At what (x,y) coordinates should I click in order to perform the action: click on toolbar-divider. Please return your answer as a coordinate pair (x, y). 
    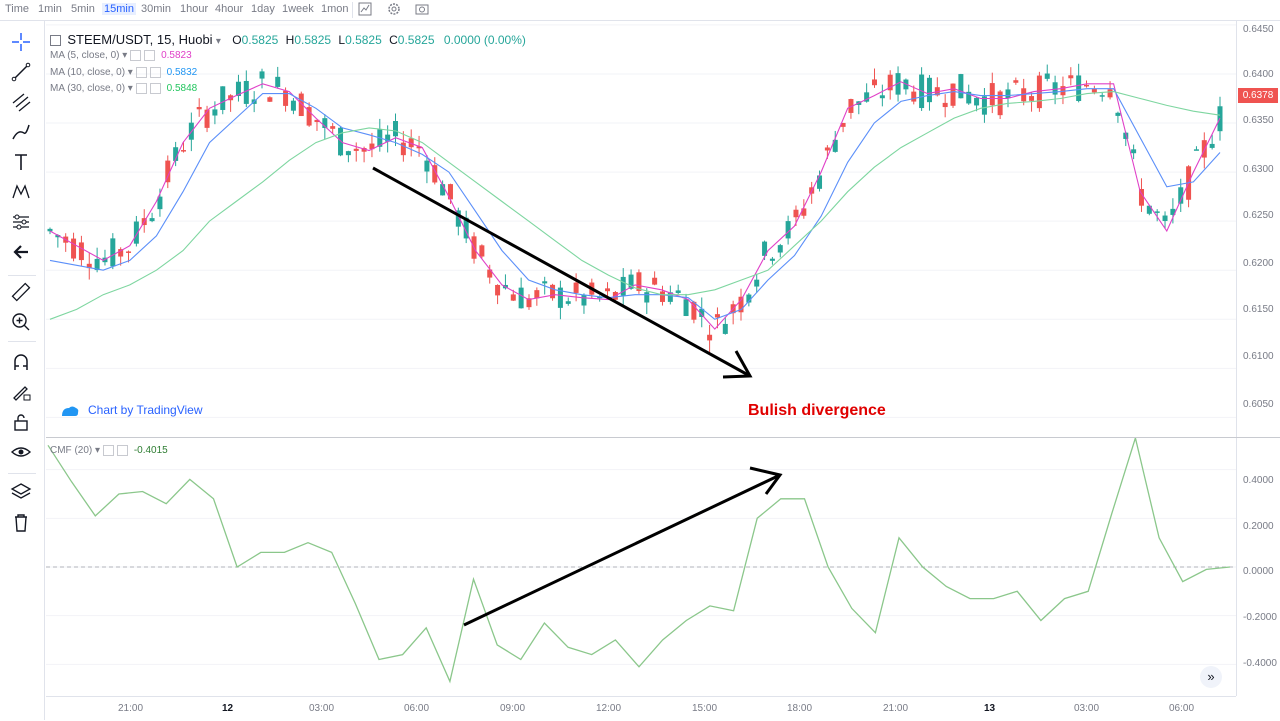
    Looking at the image, I should click on (352, 10).